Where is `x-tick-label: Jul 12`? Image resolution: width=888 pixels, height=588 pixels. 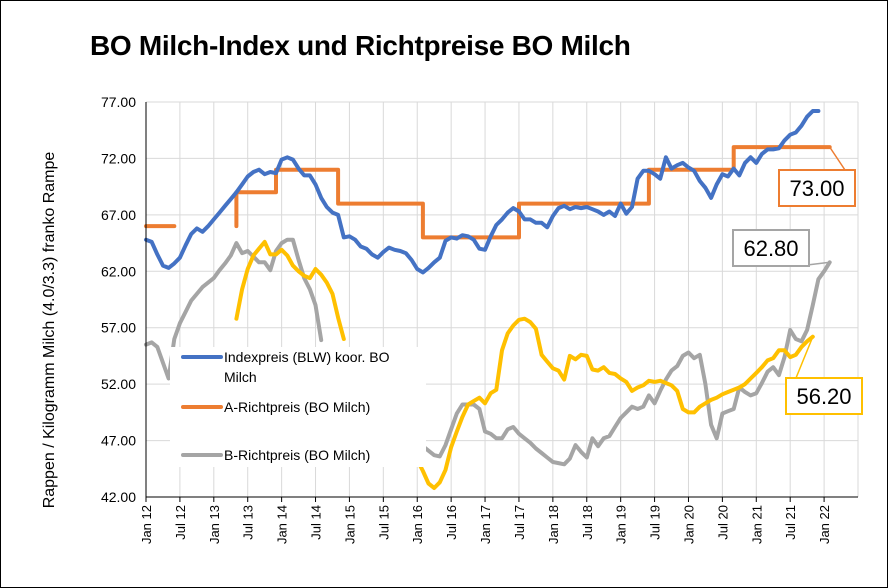
x-tick-label: Jul 12 is located at coordinates (180, 522).